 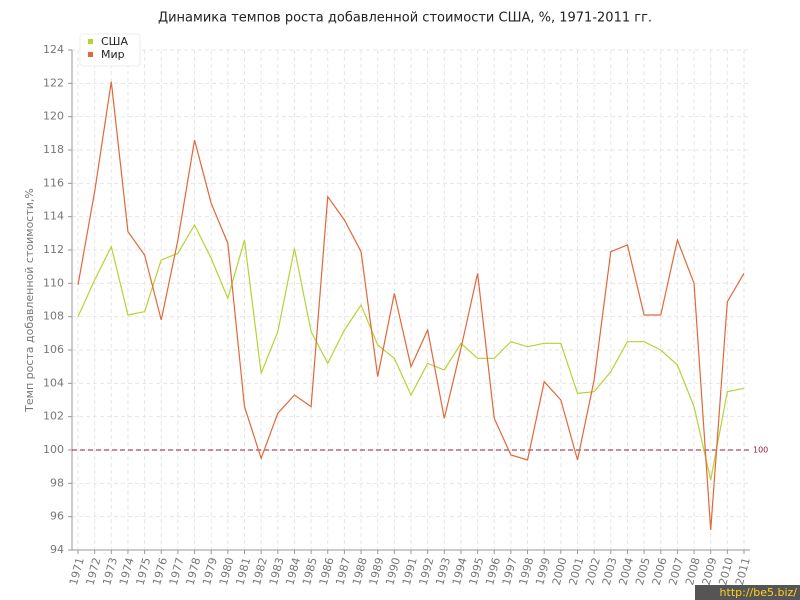 I want to click on legend-label: Мир, so click(x=113, y=54).